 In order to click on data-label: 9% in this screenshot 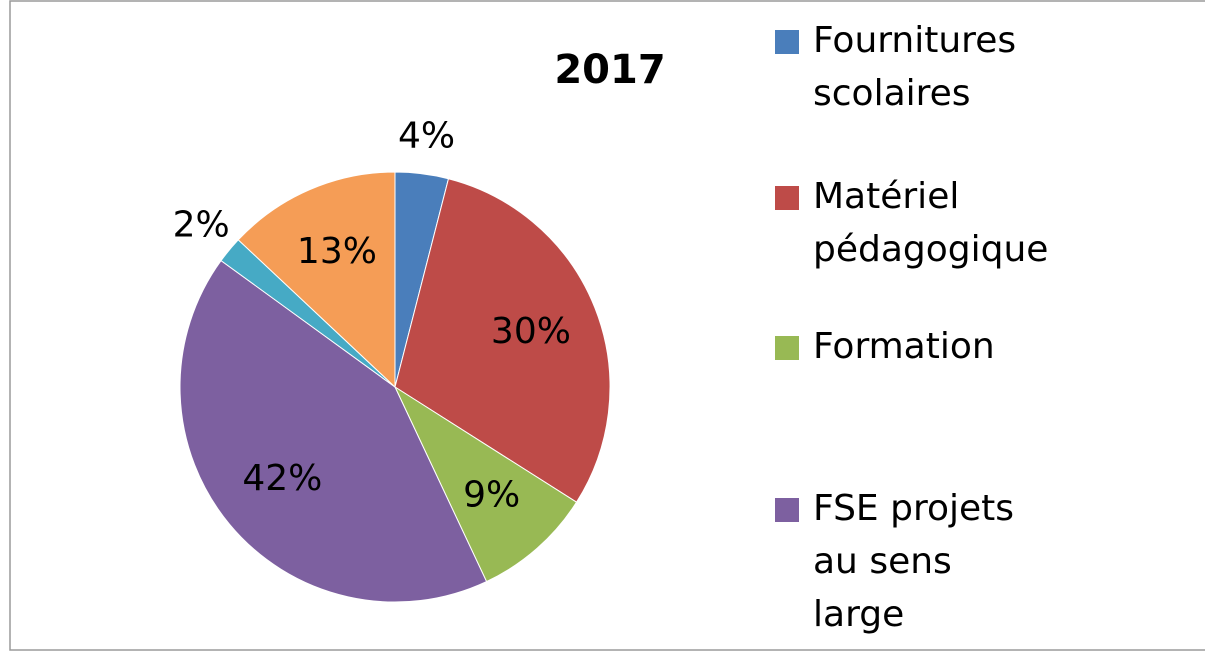, I will do `click(491, 495)`.